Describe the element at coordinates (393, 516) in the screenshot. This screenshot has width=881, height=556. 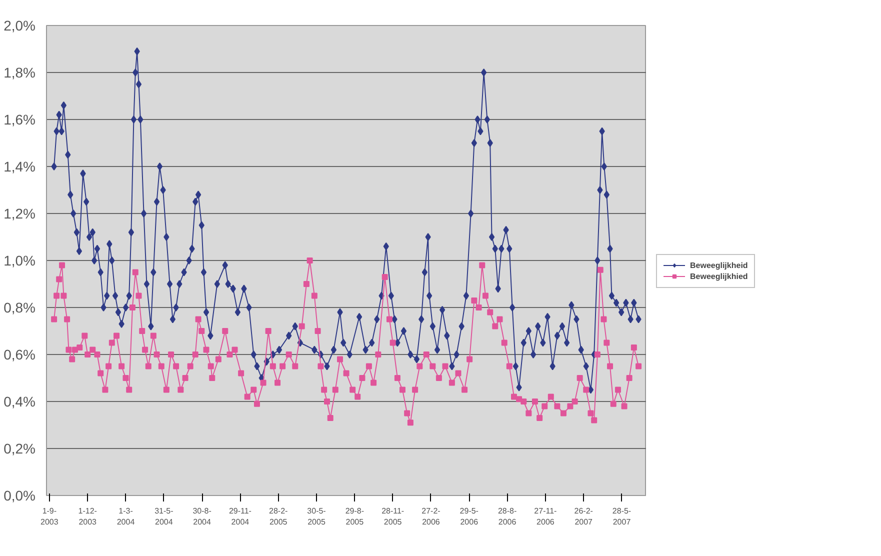
I see `x-tick-label: 28-11-2005` at that location.